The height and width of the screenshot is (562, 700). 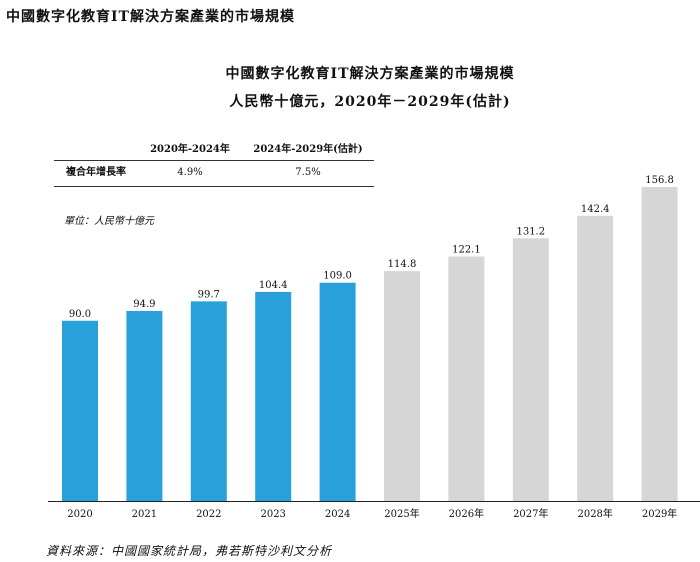 What do you see at coordinates (214, 160) in the screenshot?
I see `cagr-divider` at bounding box center [214, 160].